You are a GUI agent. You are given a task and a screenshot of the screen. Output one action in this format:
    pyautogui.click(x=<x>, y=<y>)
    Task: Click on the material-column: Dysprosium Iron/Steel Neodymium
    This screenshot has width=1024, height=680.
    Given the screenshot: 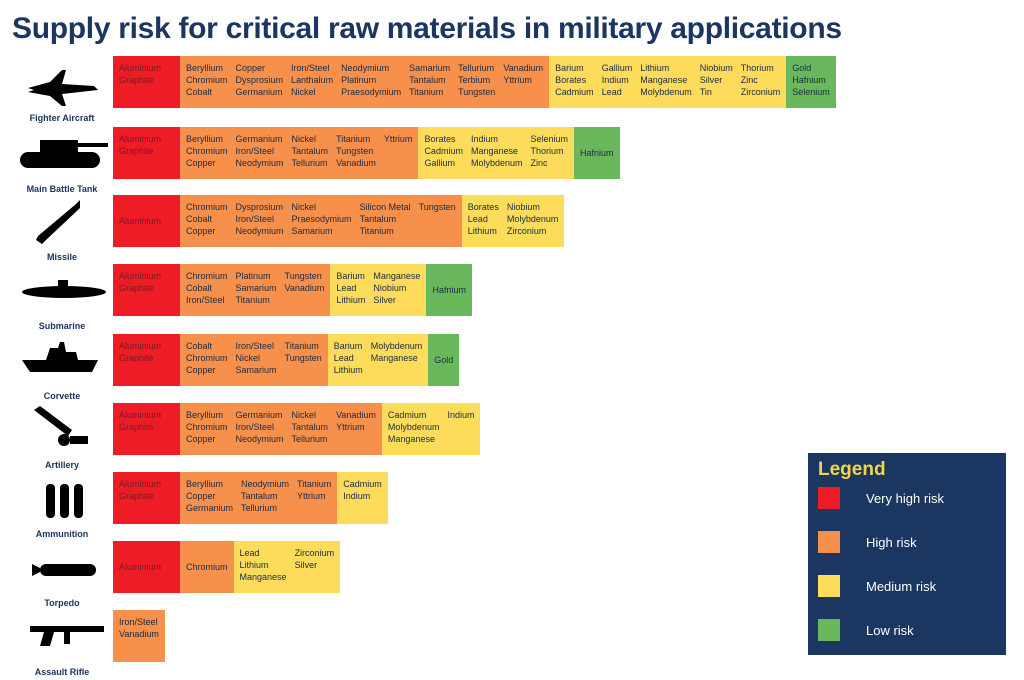 What is the action you would take?
    pyautogui.click(x=260, y=219)
    